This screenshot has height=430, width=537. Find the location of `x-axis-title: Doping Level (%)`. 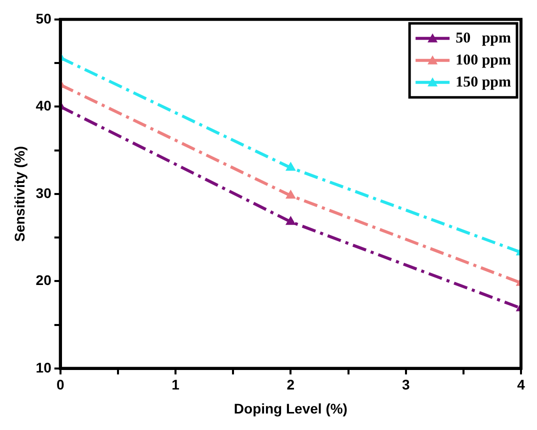

x-axis-title: Doping Level (%) is located at coordinates (291, 408).